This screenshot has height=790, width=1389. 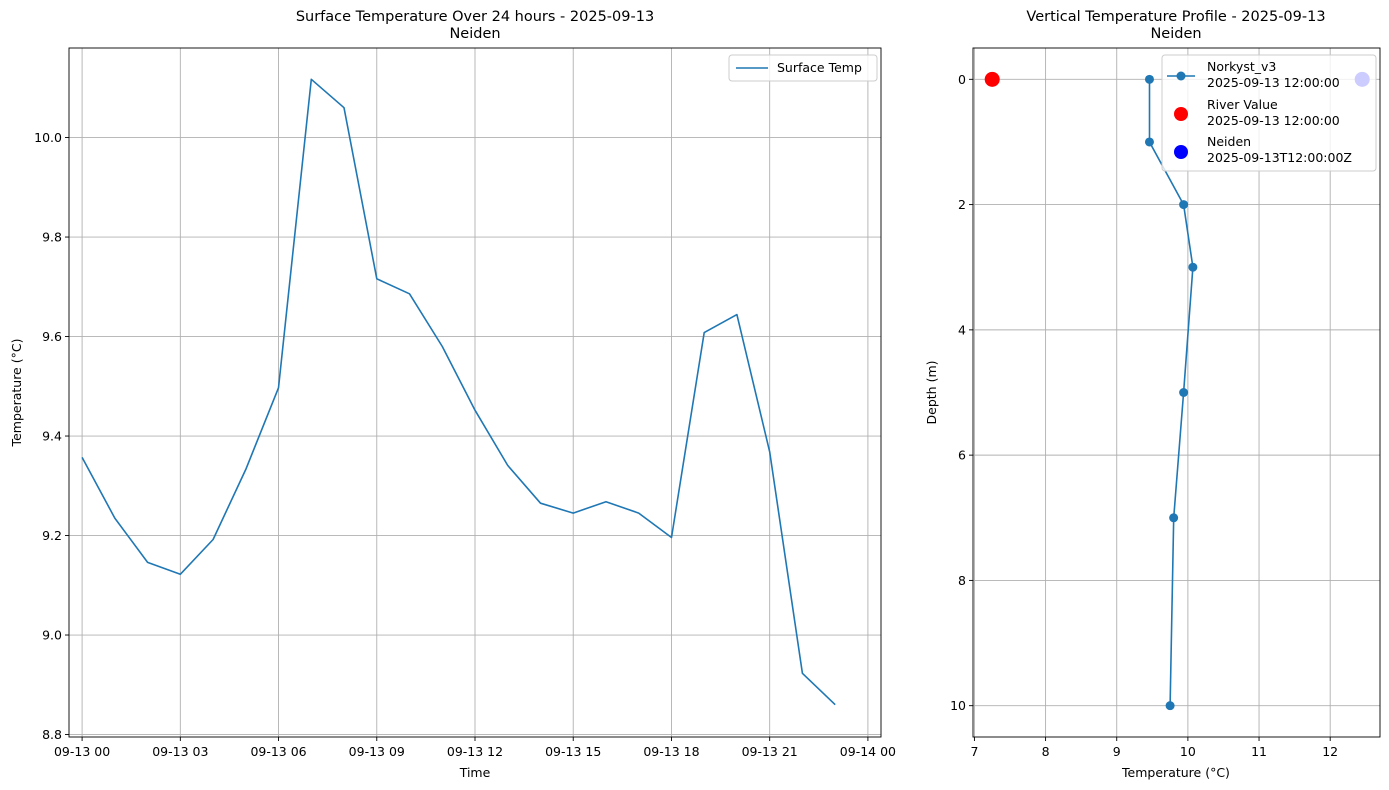 What do you see at coordinates (1117, 751) in the screenshot?
I see `x-tick-label: 9` at bounding box center [1117, 751].